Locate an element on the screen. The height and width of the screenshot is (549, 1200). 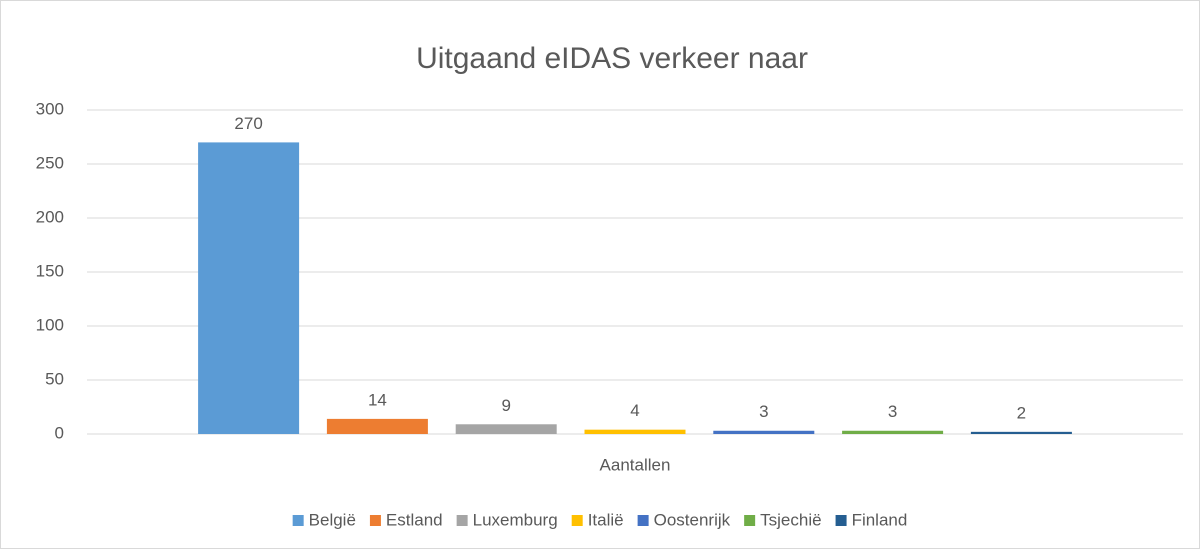
data-label: 2 is located at coordinates (1021, 412).